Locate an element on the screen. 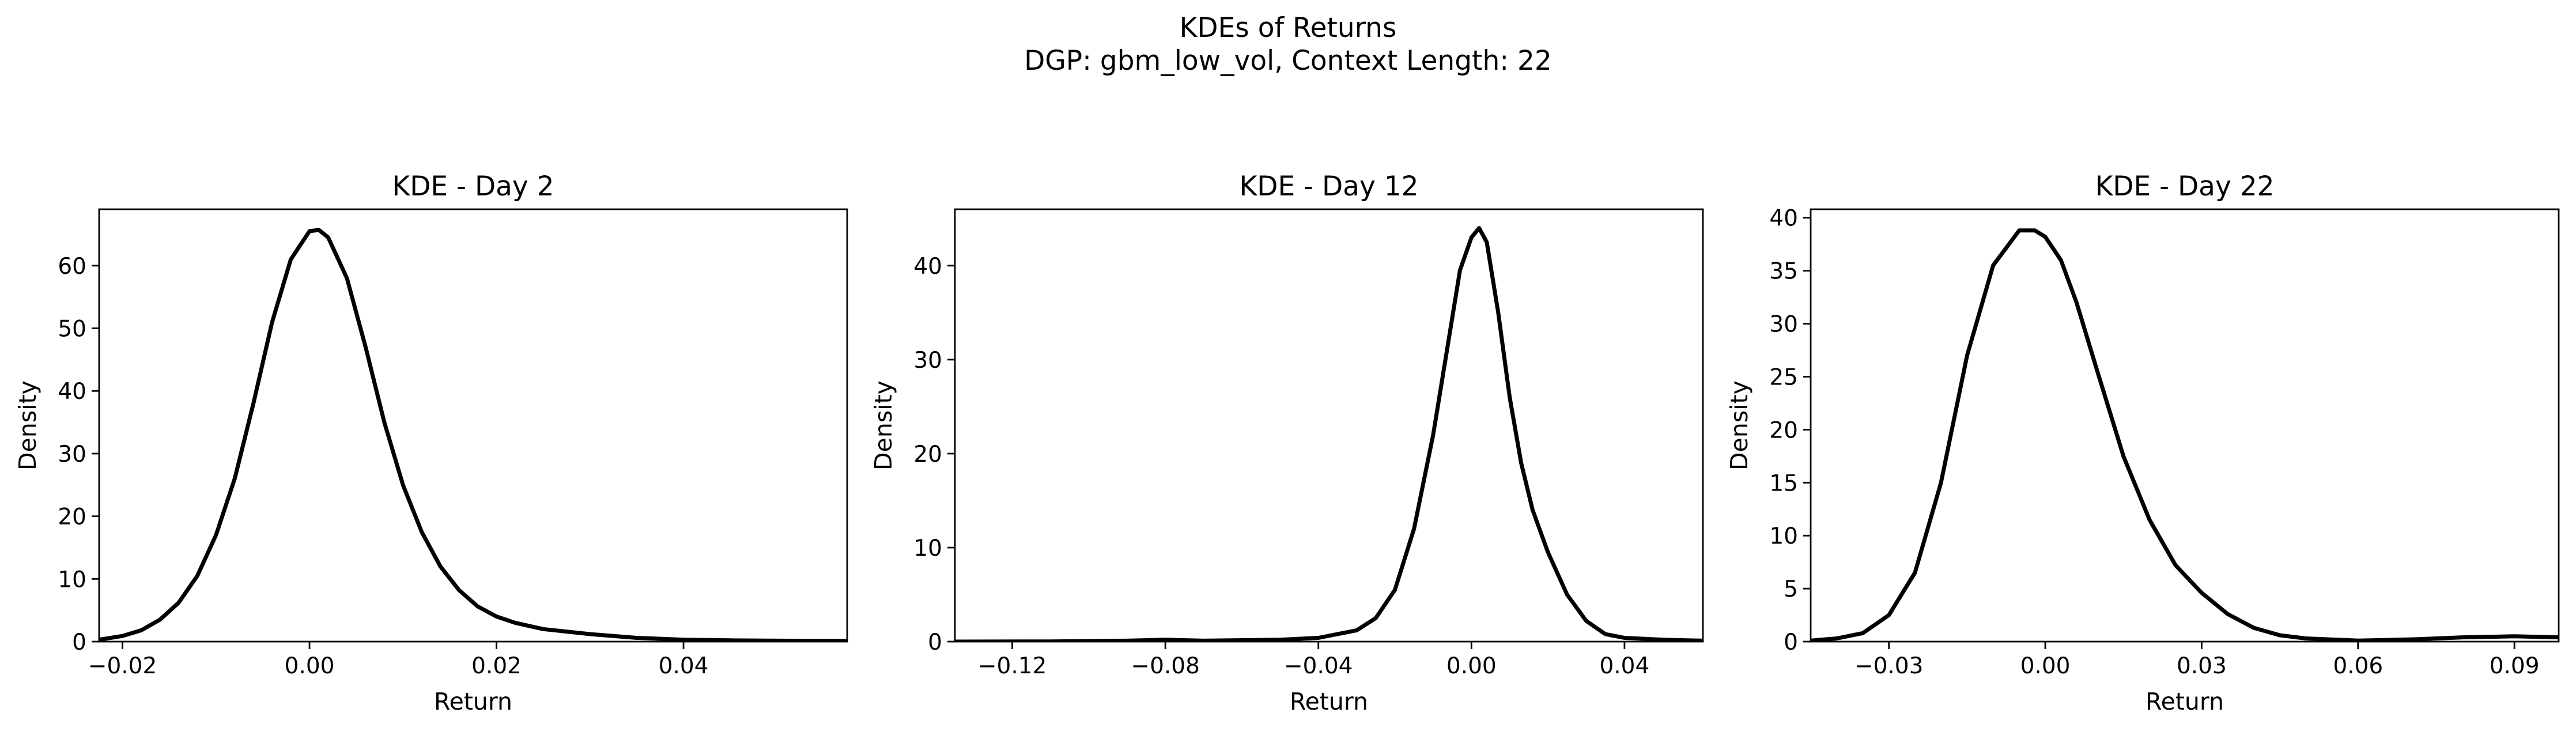 This screenshot has height=735, width=2576. y-tick-label: 25 is located at coordinates (1783, 377).